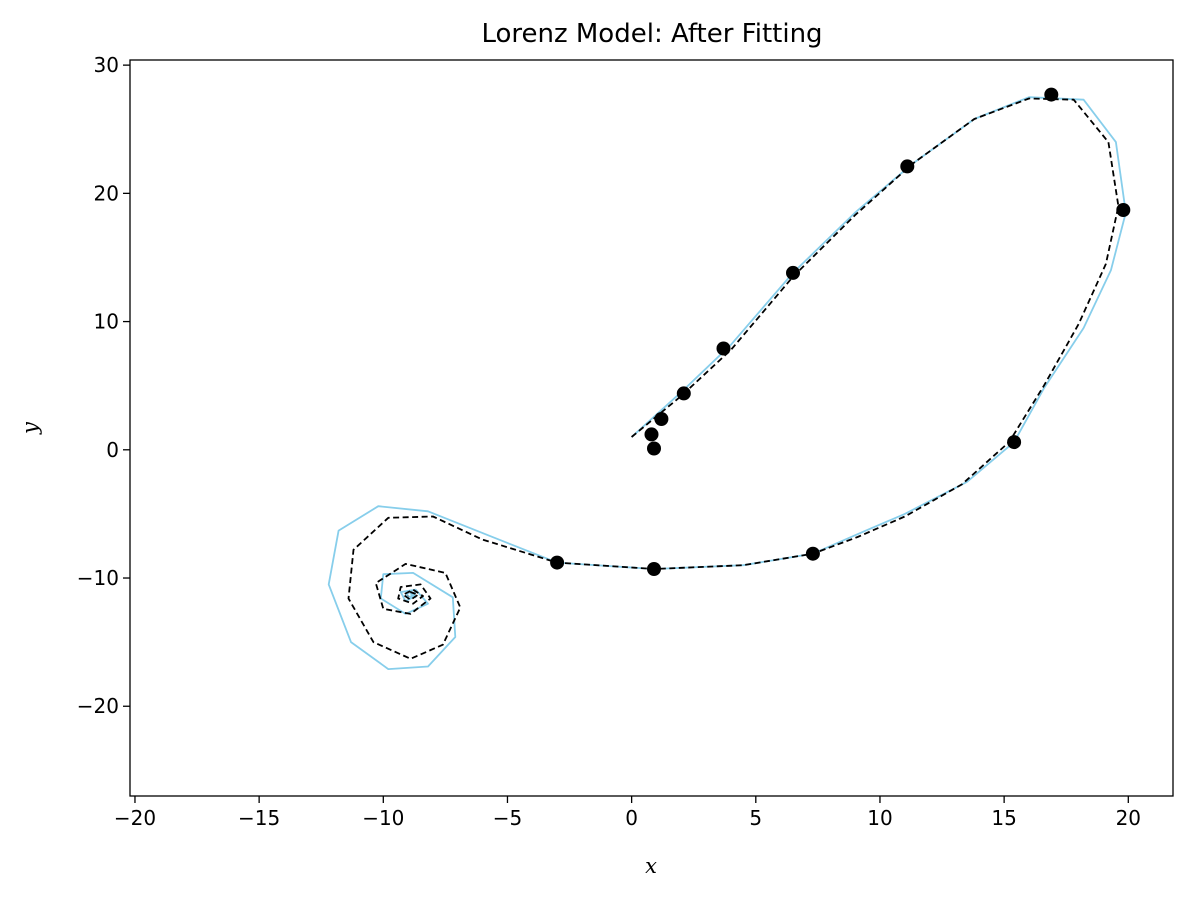 The image size is (1191, 898). Describe the element at coordinates (30, 428) in the screenshot. I see `y-axis-label: y` at that location.